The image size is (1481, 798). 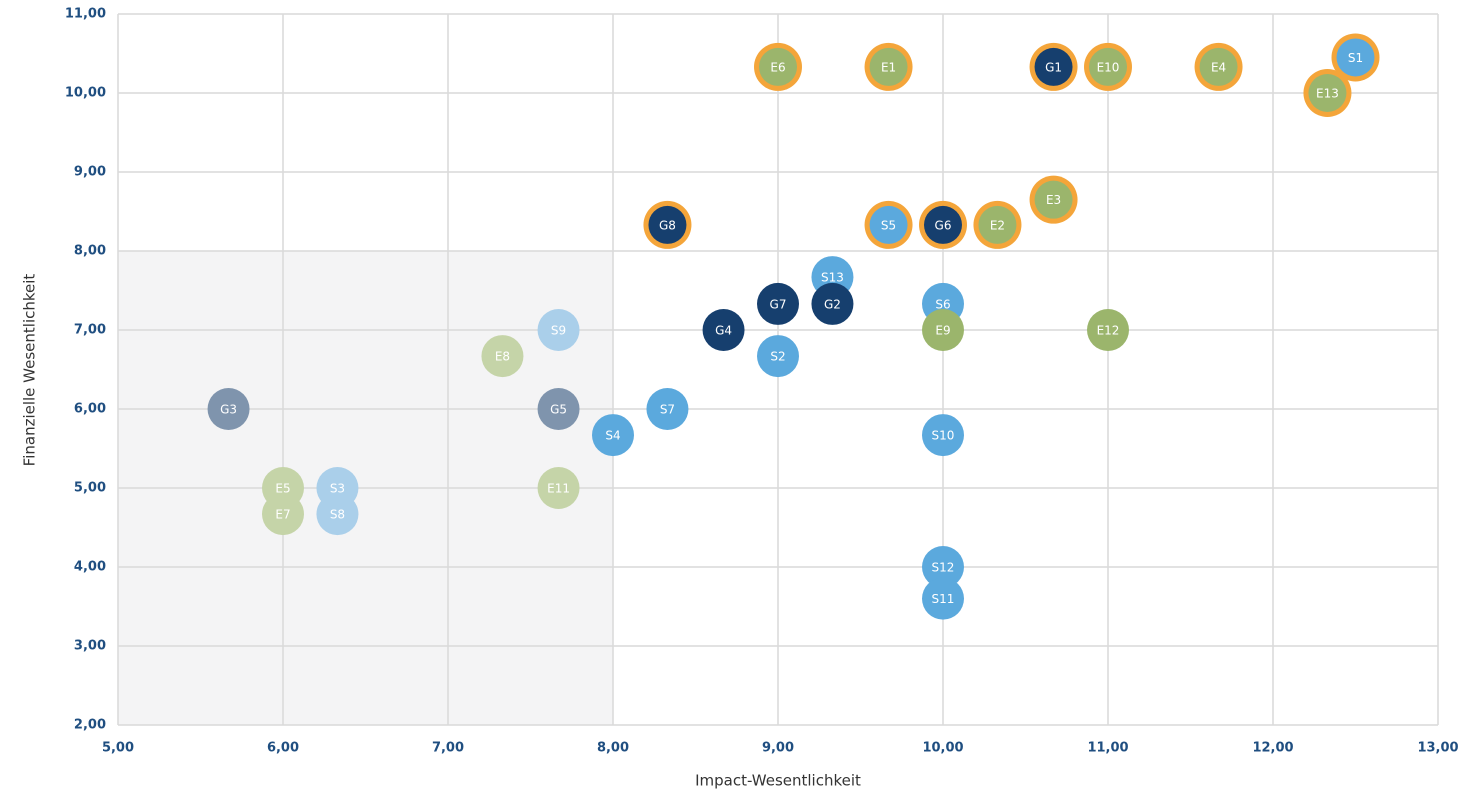 I want to click on bubble-label: G5, so click(x=558, y=410).